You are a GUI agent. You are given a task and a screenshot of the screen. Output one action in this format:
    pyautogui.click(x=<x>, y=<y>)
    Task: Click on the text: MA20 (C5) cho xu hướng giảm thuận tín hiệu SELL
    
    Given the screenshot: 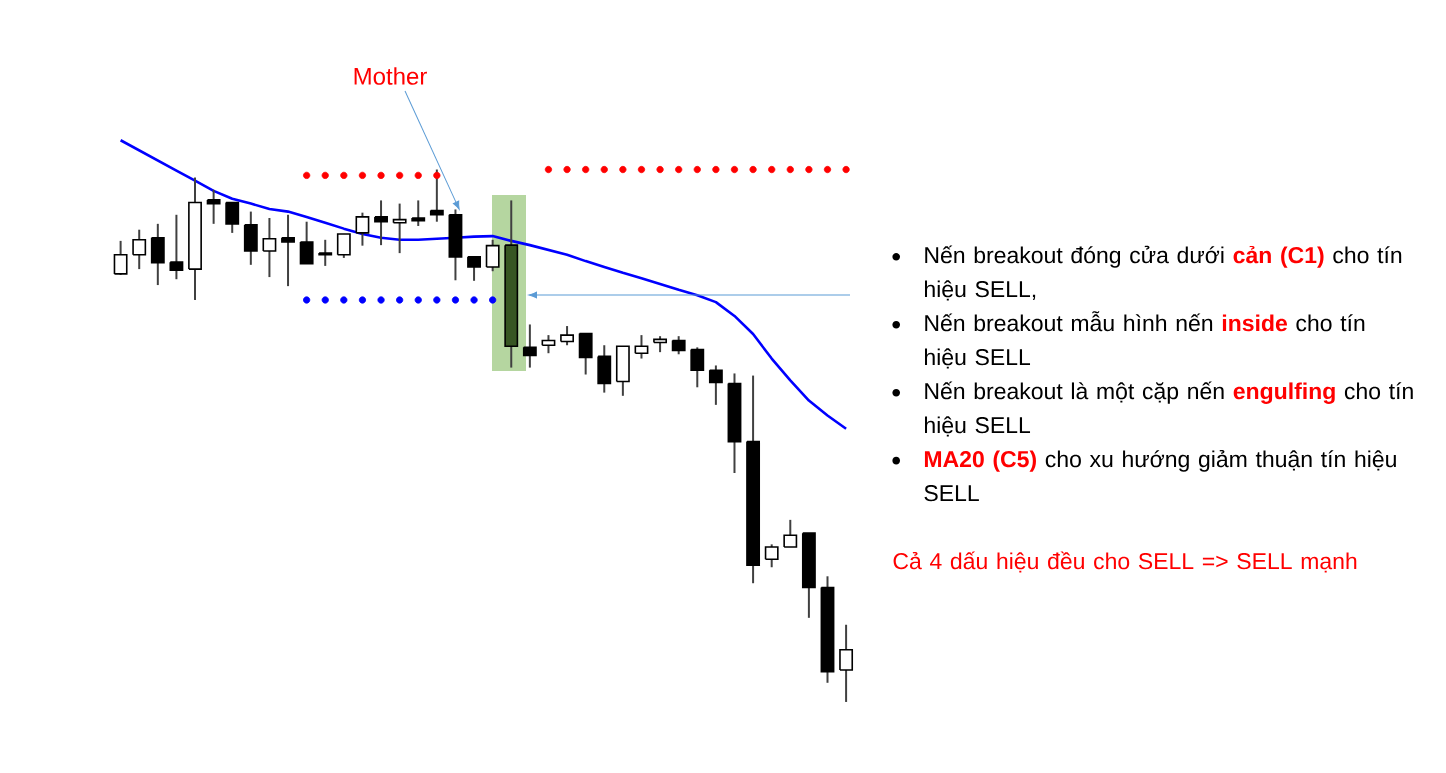 What is the action you would take?
    pyautogui.click(x=1160, y=475)
    